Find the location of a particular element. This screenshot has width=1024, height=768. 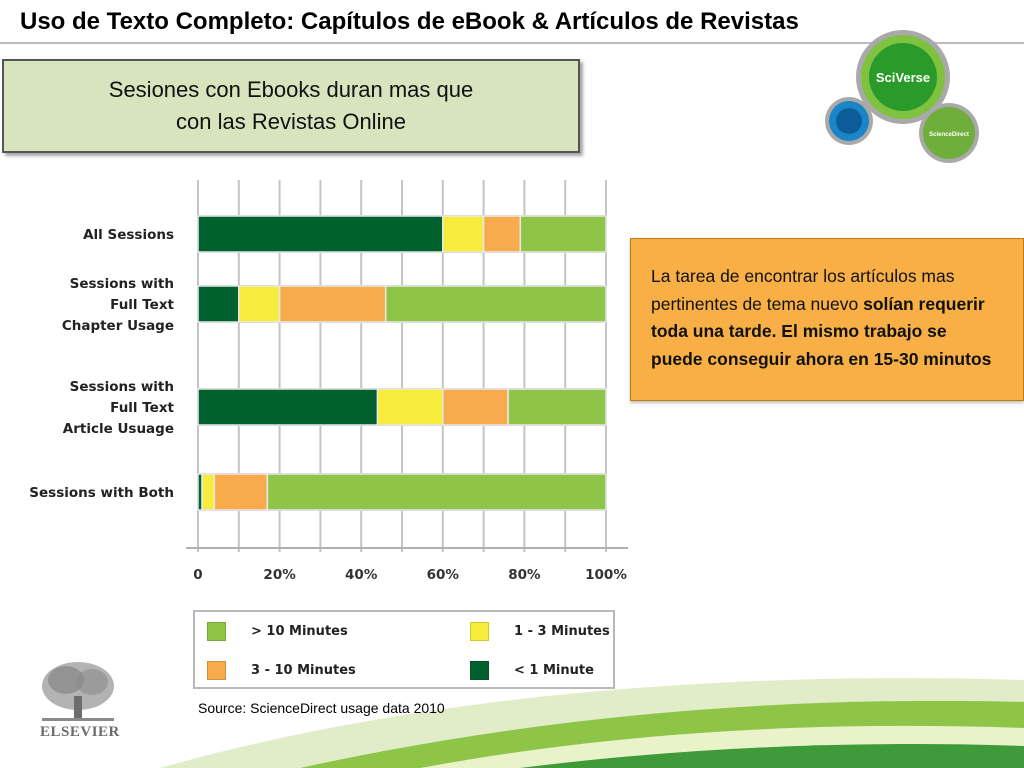

svg-text: ScienceDirect is located at coordinates (949, 135).